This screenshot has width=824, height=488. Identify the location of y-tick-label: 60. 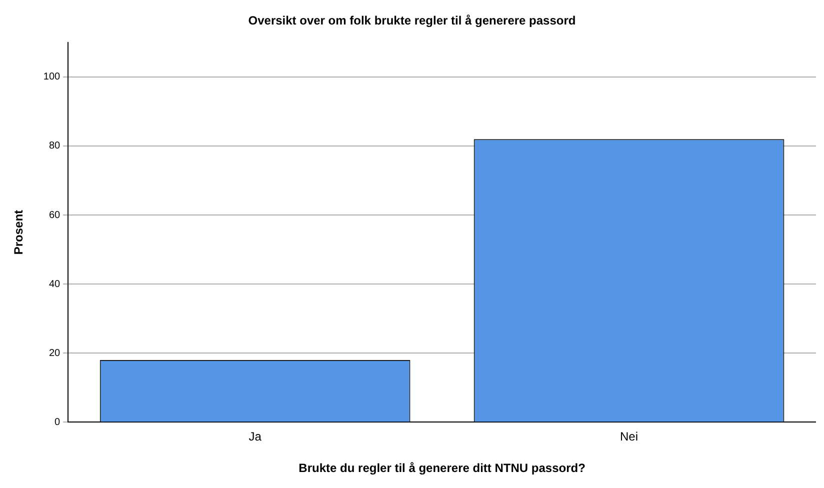
(54, 215).